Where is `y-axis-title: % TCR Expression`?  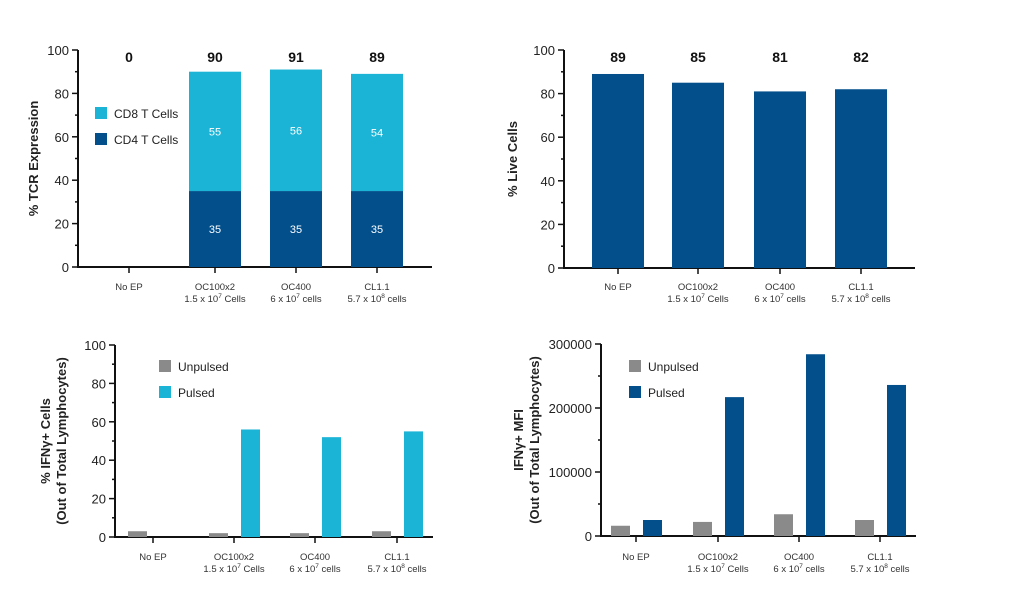 y-axis-title: % TCR Expression is located at coordinates (33, 159).